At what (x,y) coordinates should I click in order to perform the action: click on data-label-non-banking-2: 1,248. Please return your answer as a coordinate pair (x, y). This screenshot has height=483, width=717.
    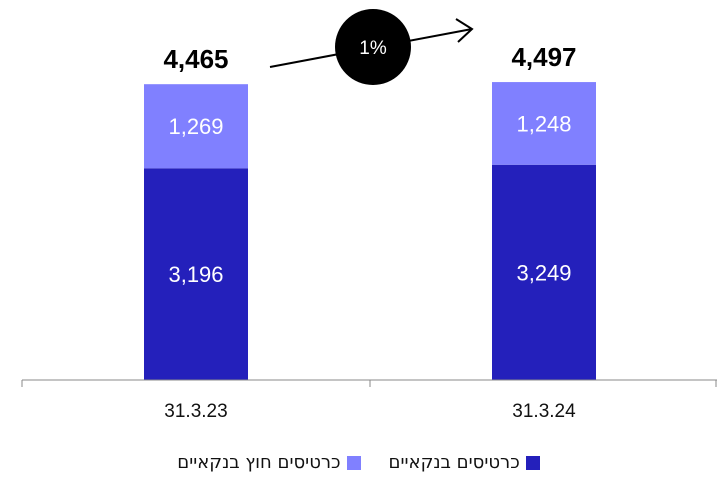
    Looking at the image, I should click on (543, 123).